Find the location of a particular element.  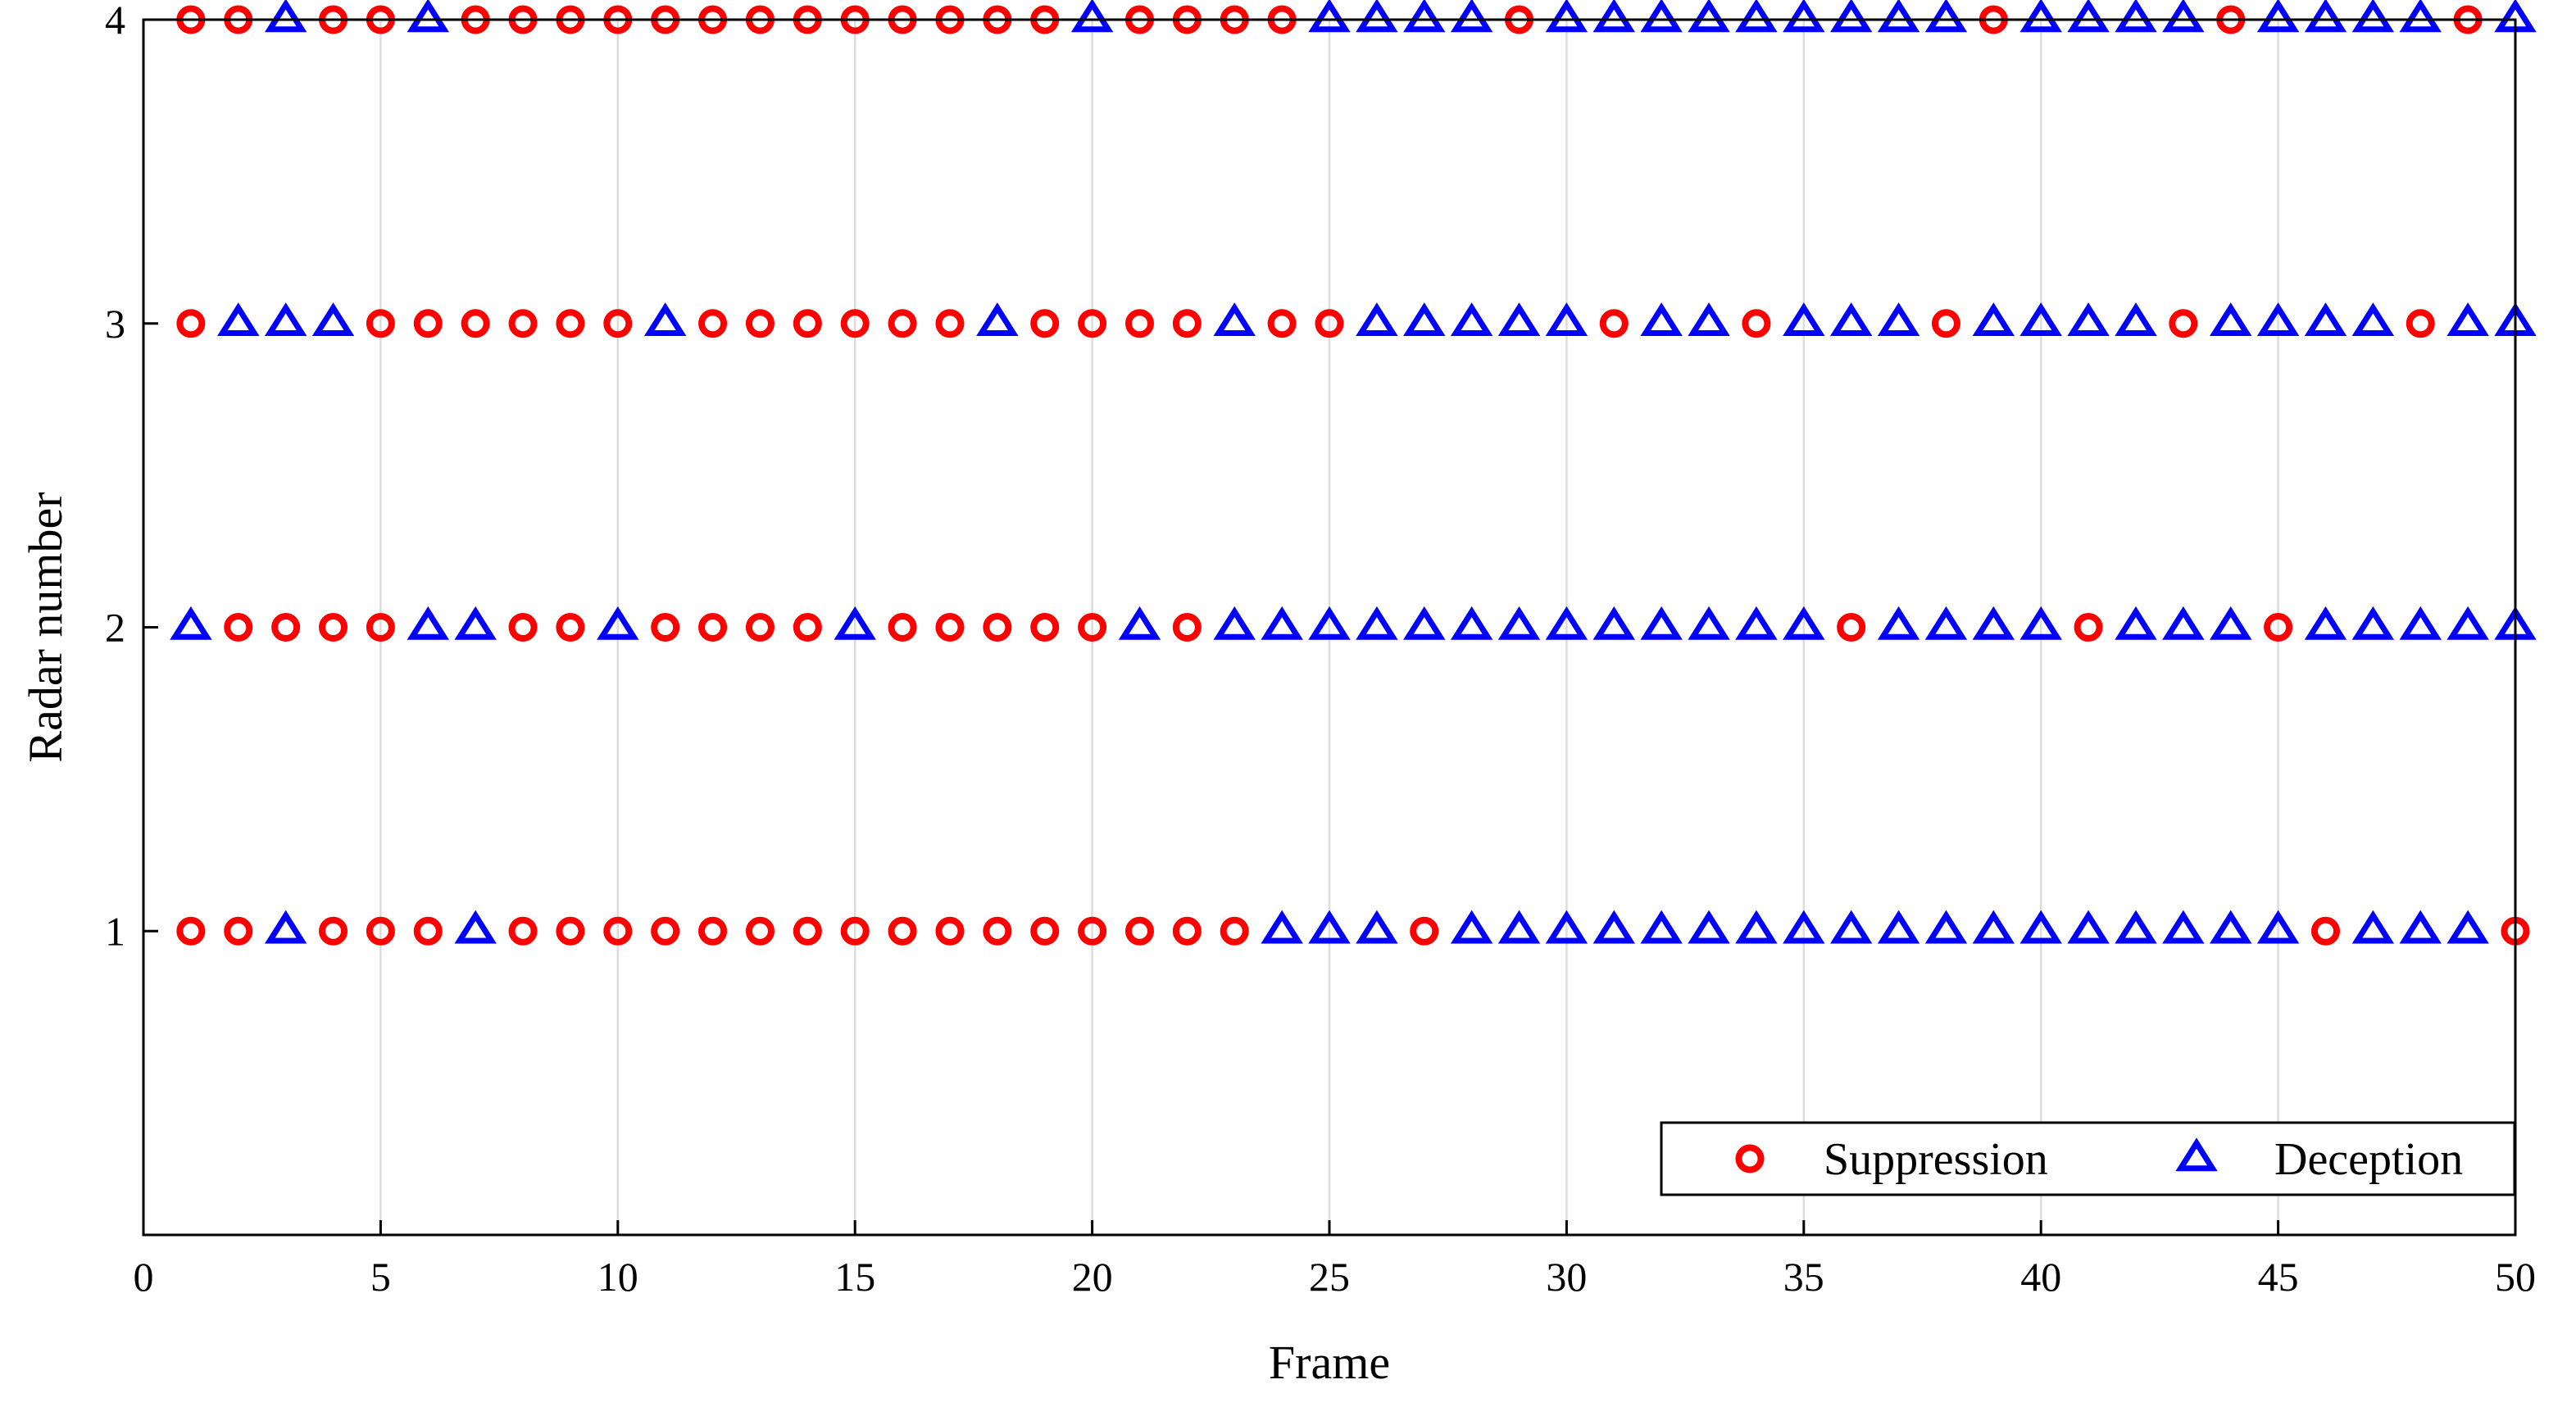

x-tick-label: 30 is located at coordinates (1566, 1277).